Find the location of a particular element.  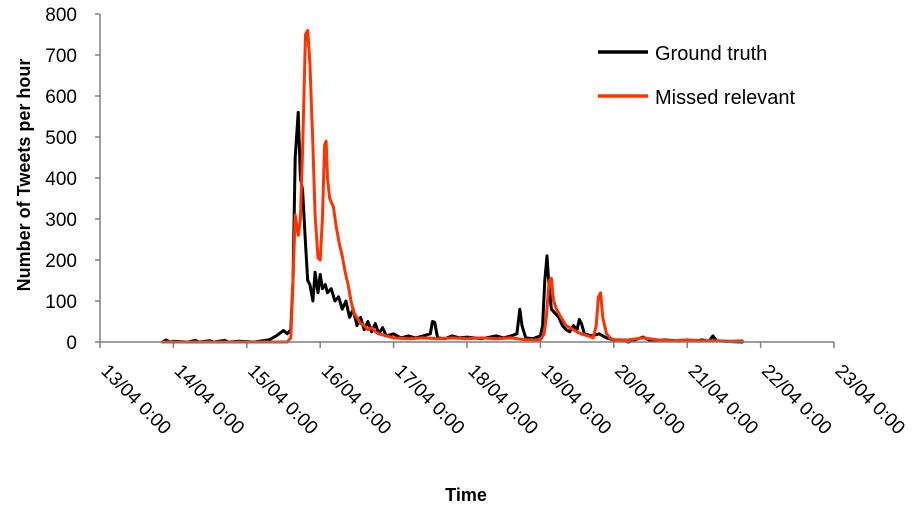

legend-label-missed-relevant: Missed relevant is located at coordinates (725, 98).